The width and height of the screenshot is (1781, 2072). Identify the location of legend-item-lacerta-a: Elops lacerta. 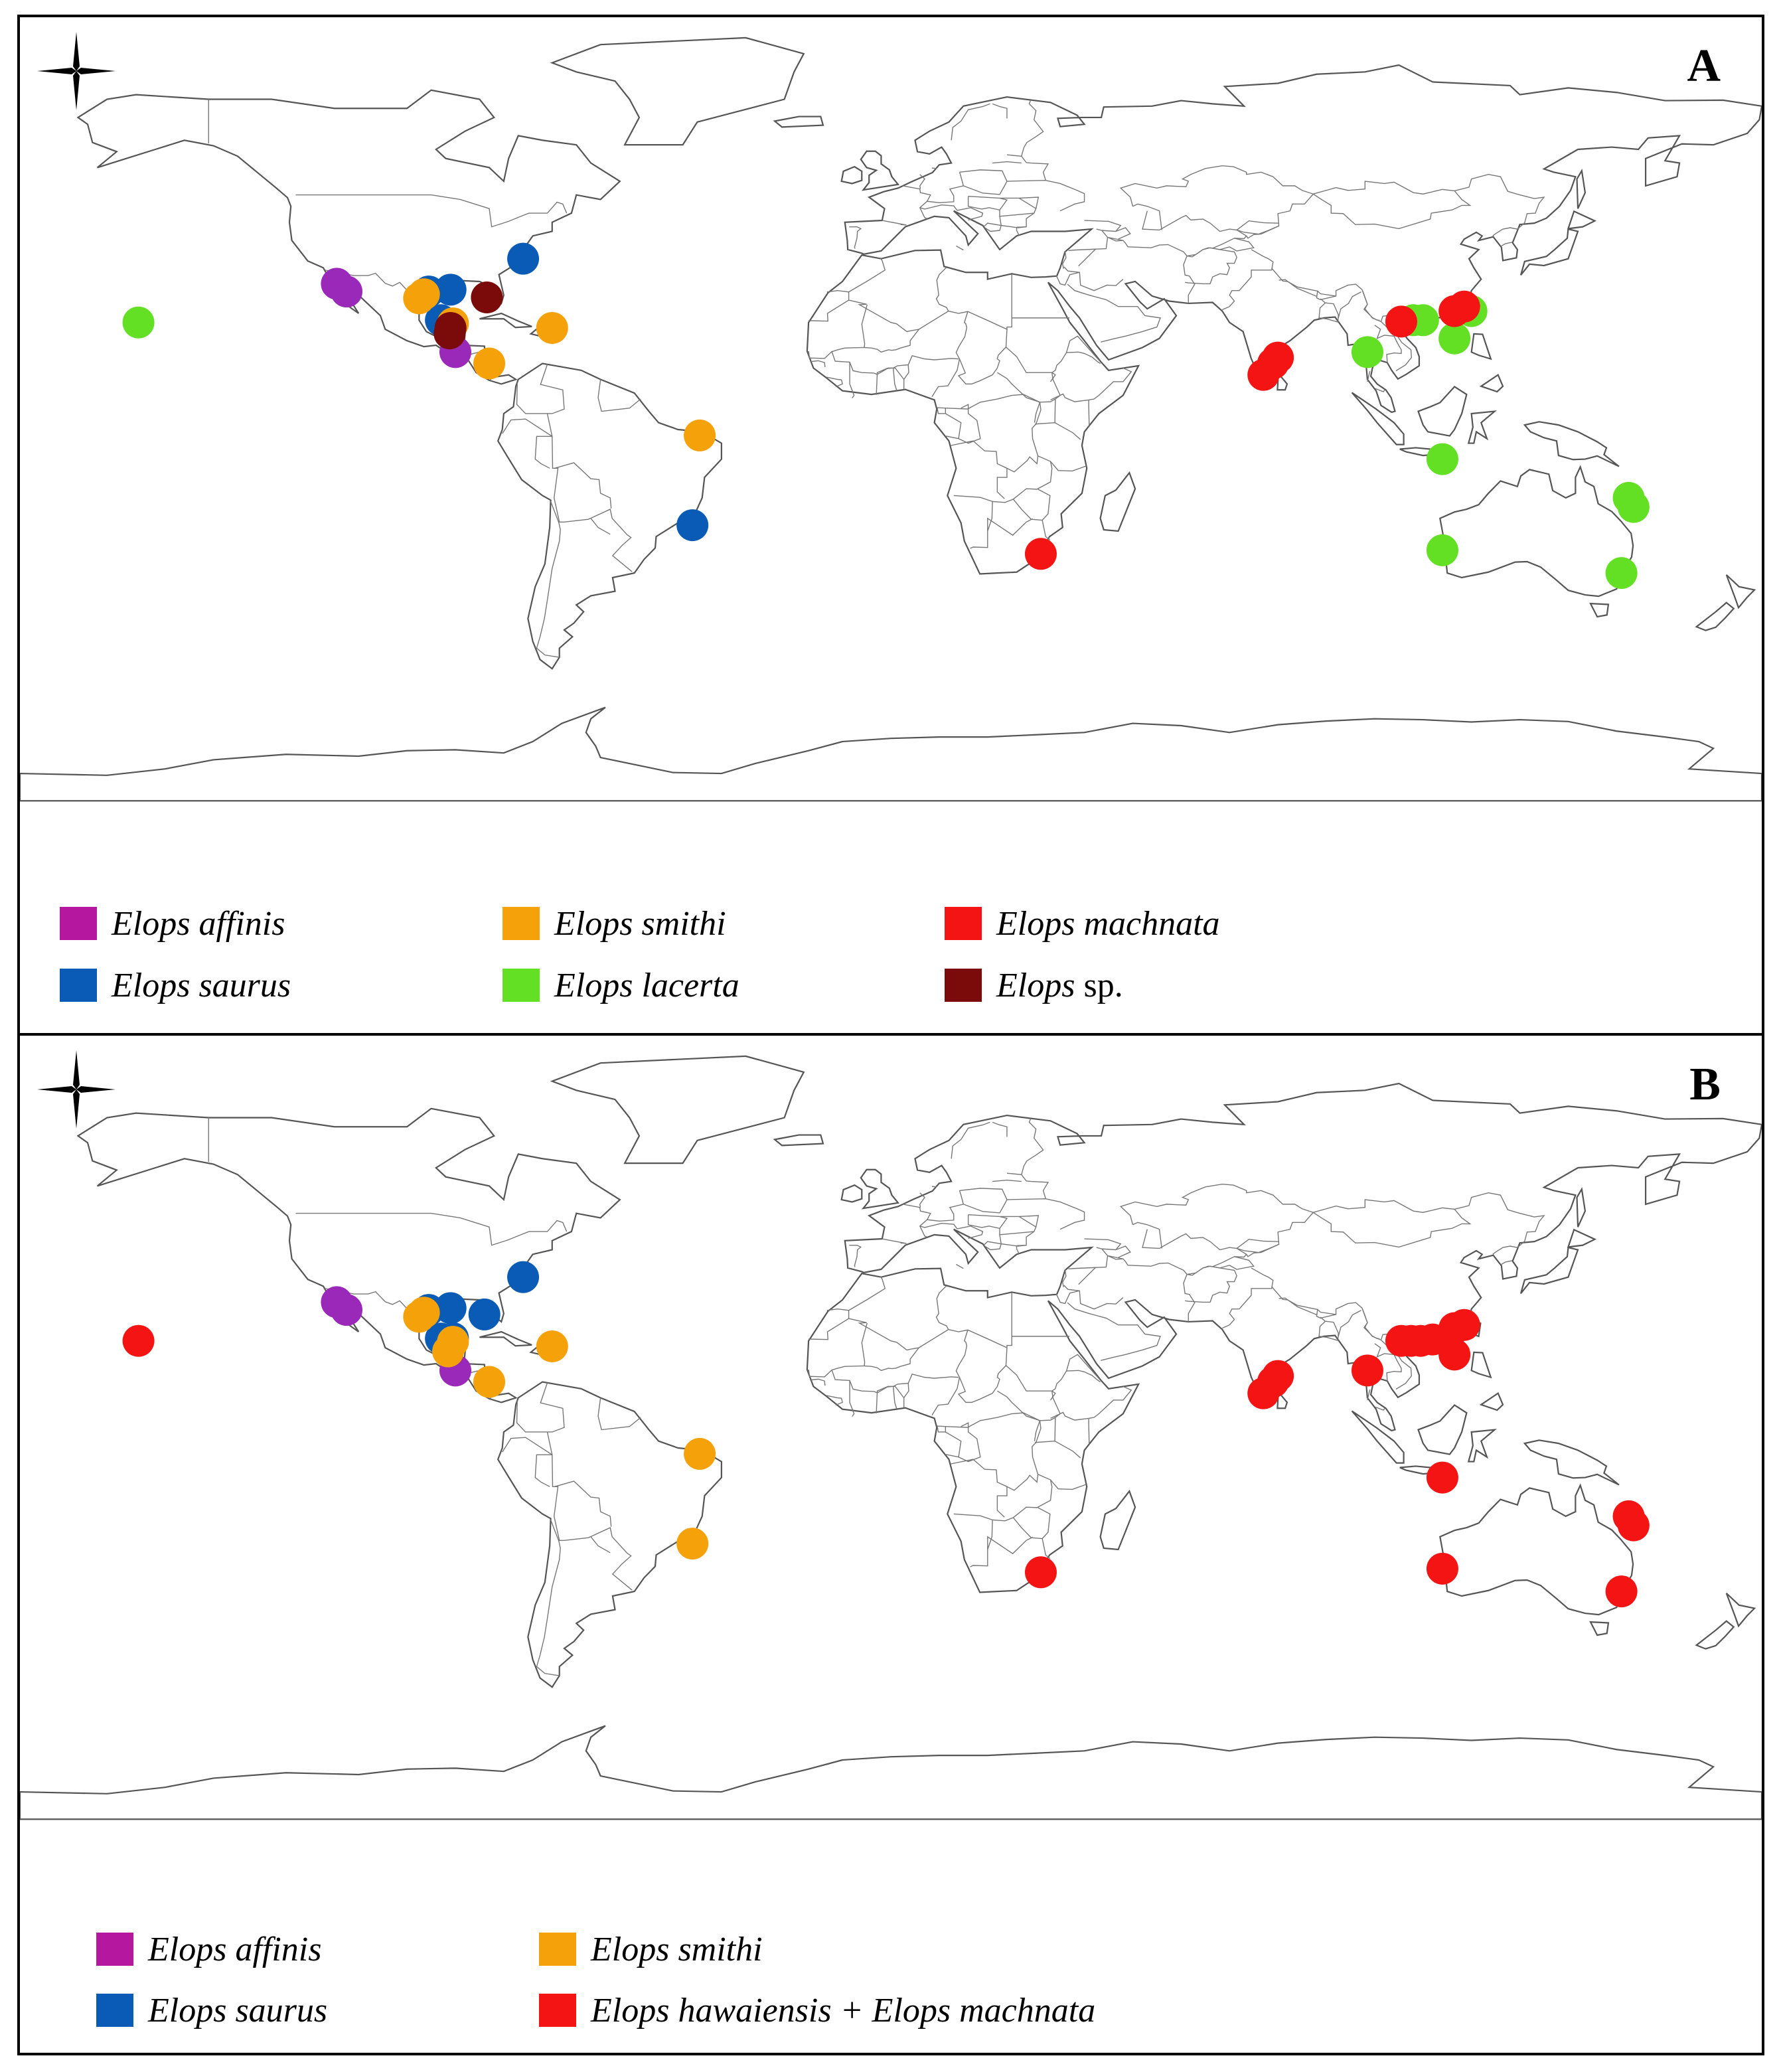
(621, 985).